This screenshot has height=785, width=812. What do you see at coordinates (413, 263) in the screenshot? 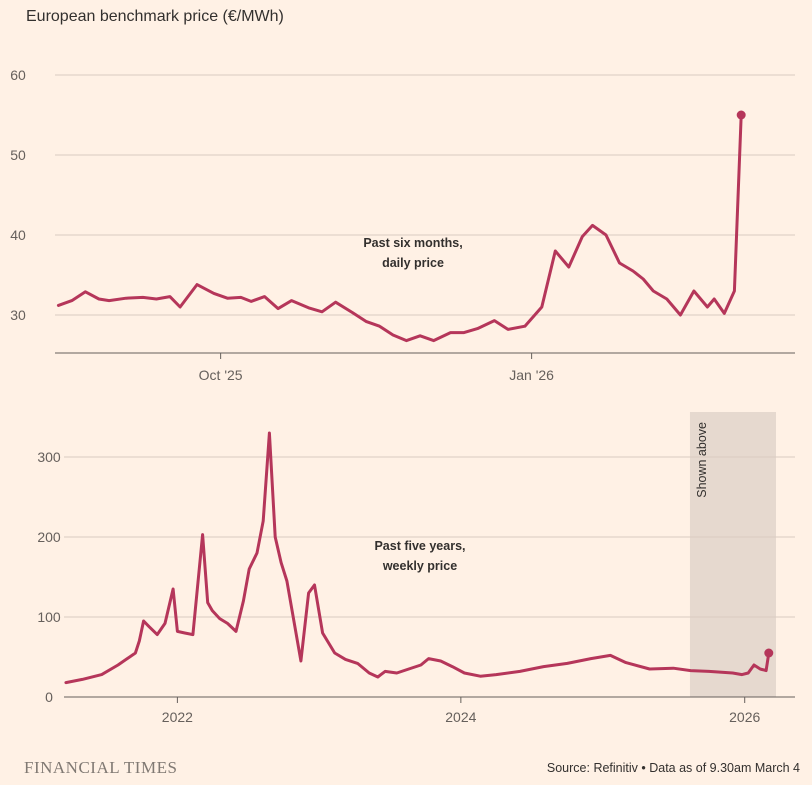
I see `chart-annotation: daily price` at bounding box center [413, 263].